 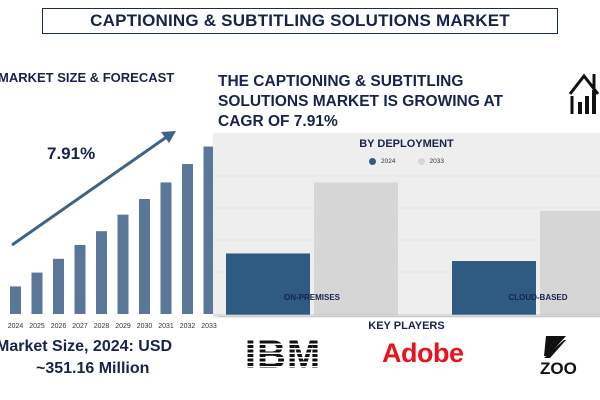 What do you see at coordinates (144, 256) in the screenshot?
I see `market-bar-2030` at bounding box center [144, 256].